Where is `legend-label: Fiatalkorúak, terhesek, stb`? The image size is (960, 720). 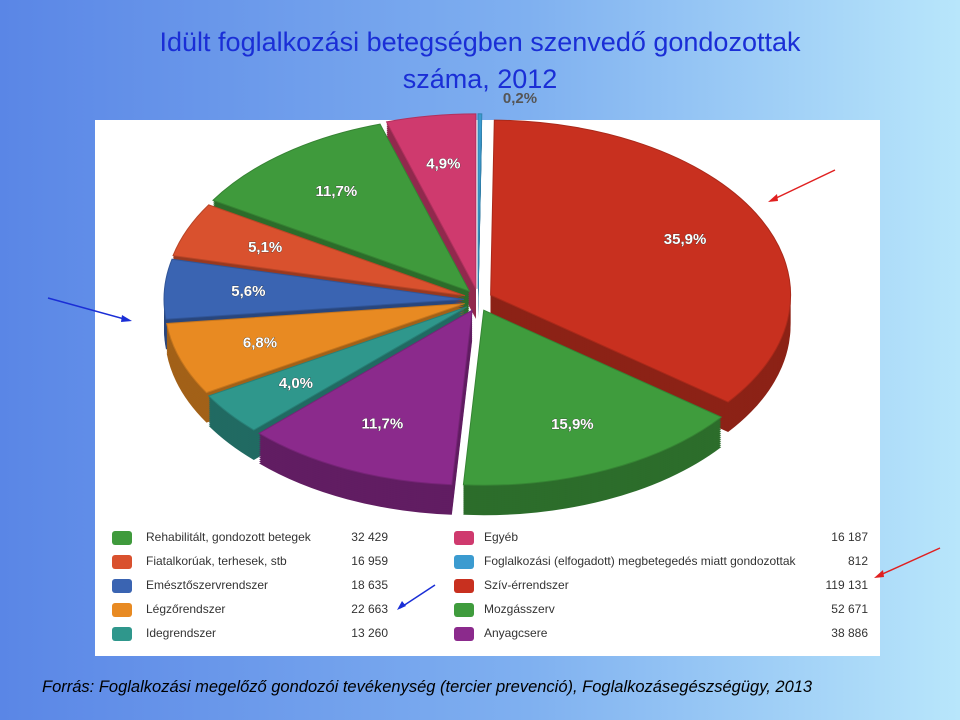
legend-label: Fiatalkorúak, terhesek, stb is located at coordinates (216, 561).